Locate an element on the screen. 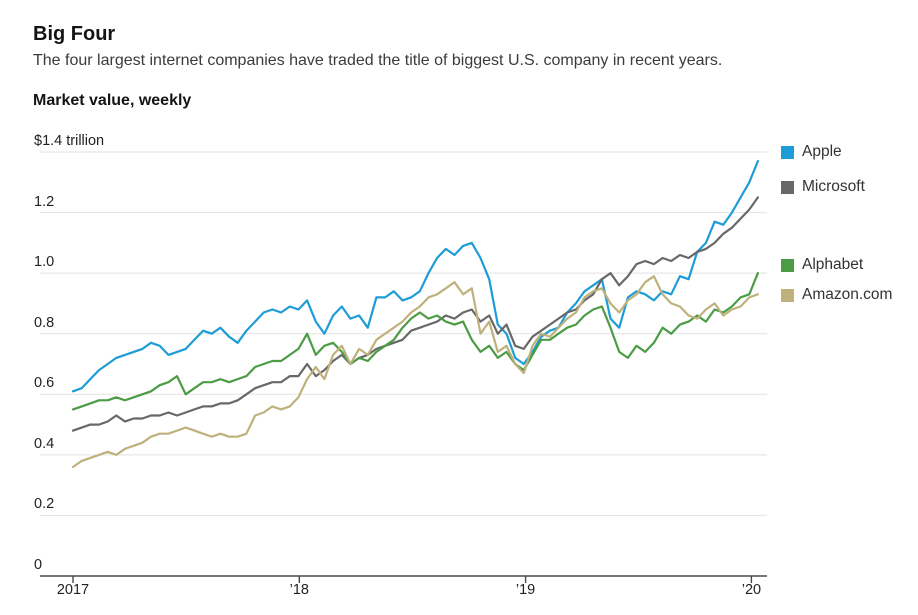  legend-item-microsoft: Microsoft is located at coordinates (823, 187).